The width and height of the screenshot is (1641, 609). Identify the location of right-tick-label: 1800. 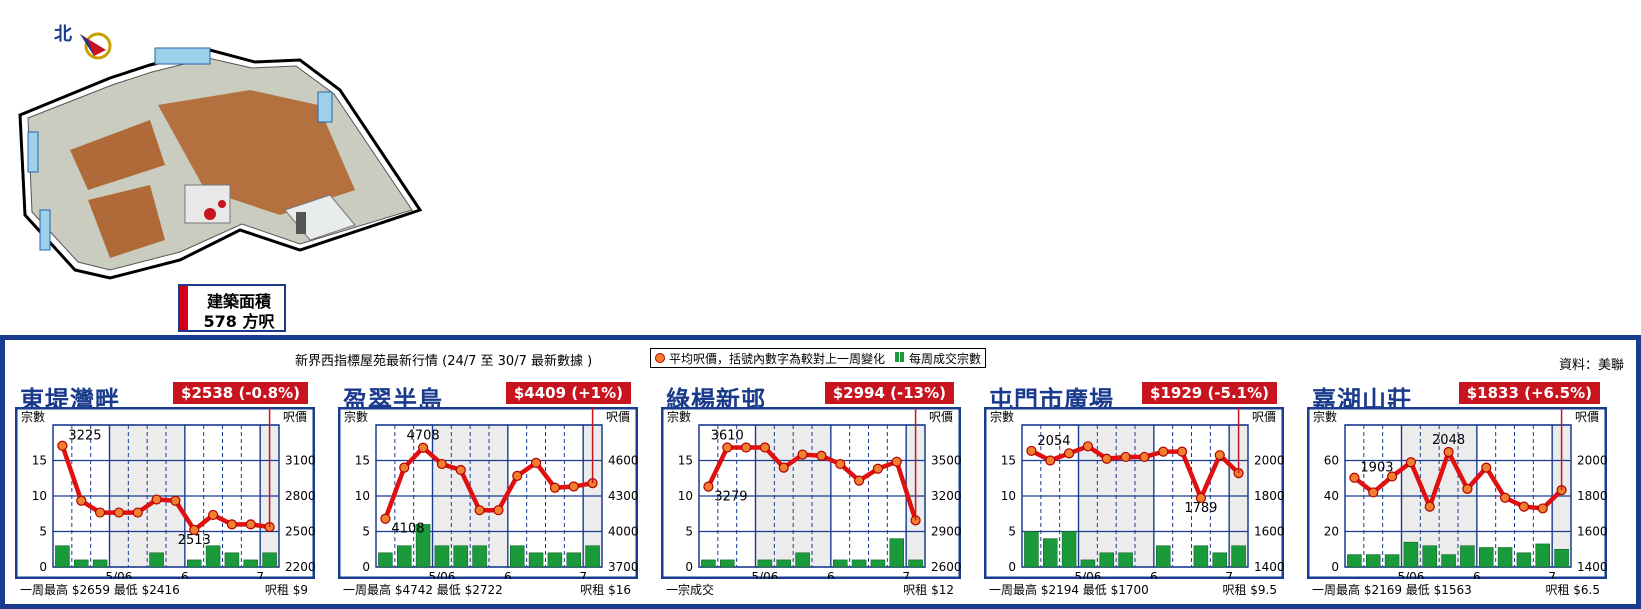
(1269, 496).